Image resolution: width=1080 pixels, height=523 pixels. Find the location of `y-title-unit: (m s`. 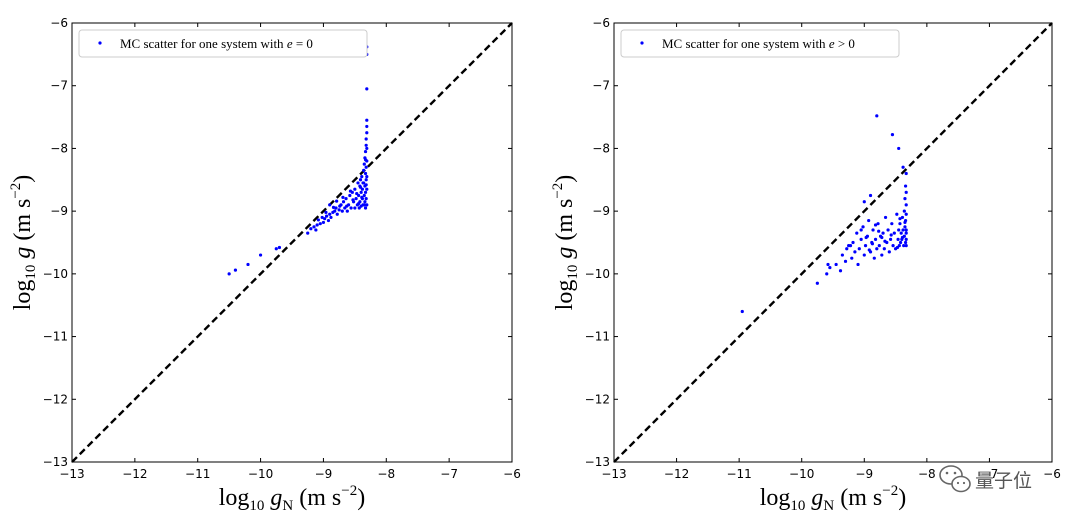

y-title-unit: (m s is located at coordinates (565, 223).